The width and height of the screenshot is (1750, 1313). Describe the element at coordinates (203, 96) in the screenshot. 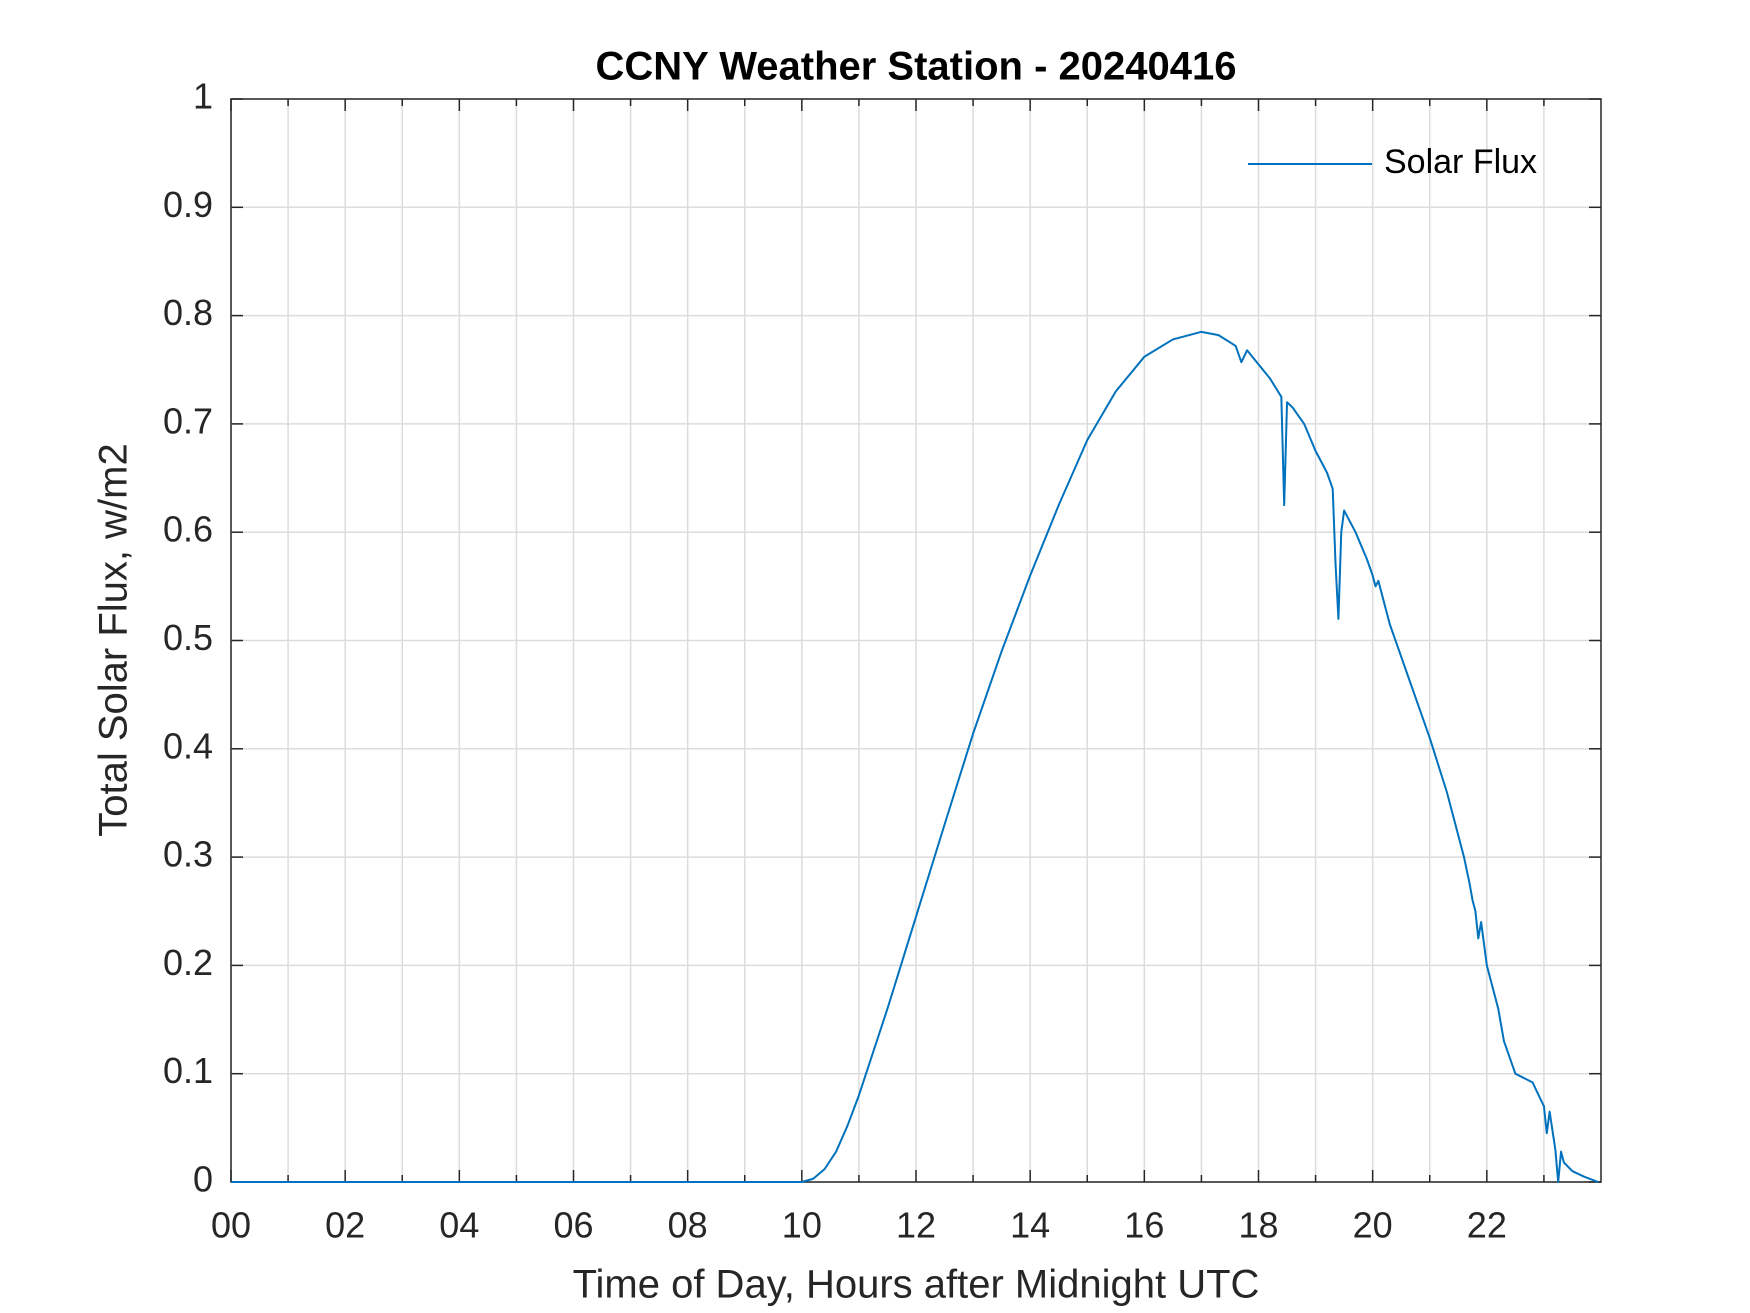

I see `y-tick-label: 1` at that location.